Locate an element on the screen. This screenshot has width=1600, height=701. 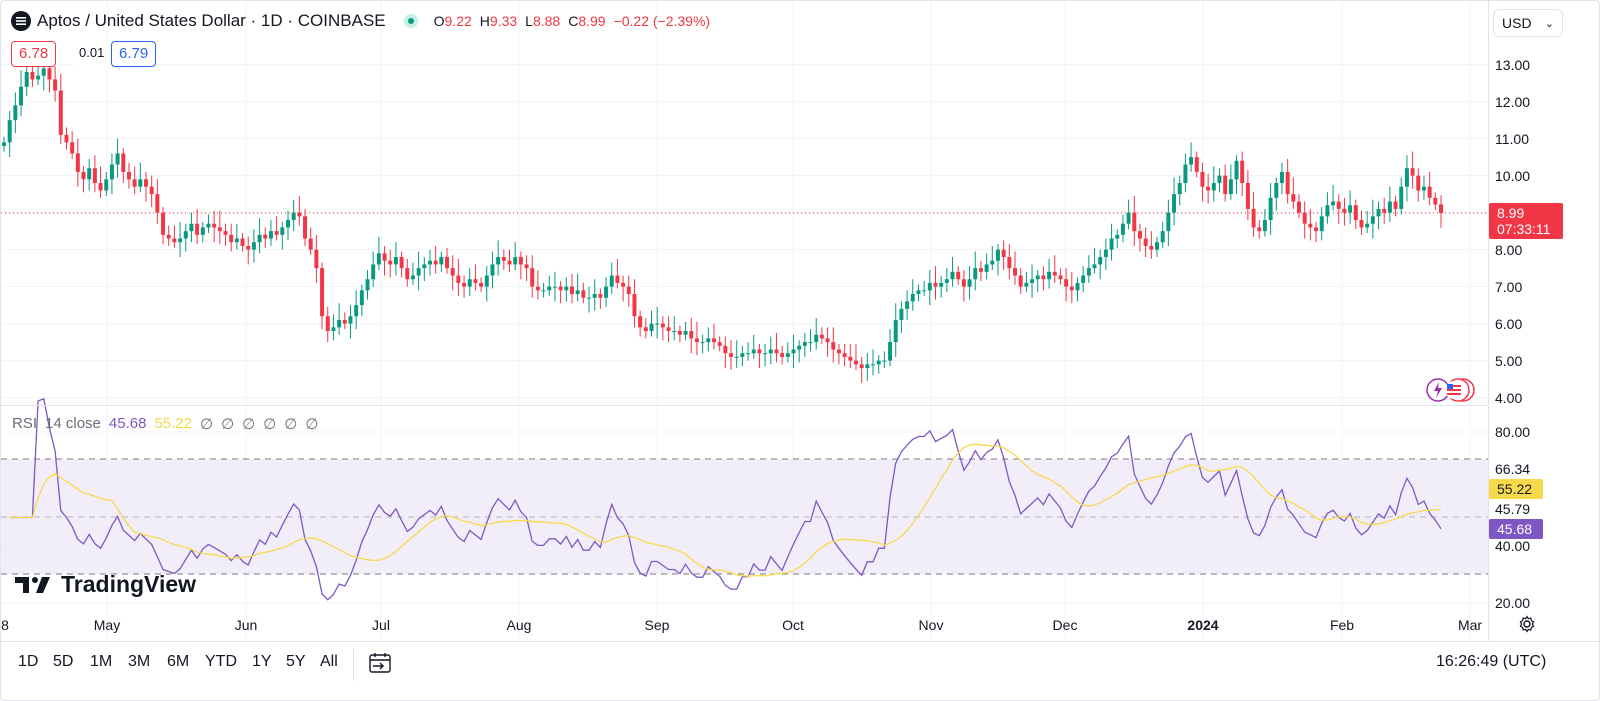
range-button-5y: 5Y is located at coordinates (296, 661).